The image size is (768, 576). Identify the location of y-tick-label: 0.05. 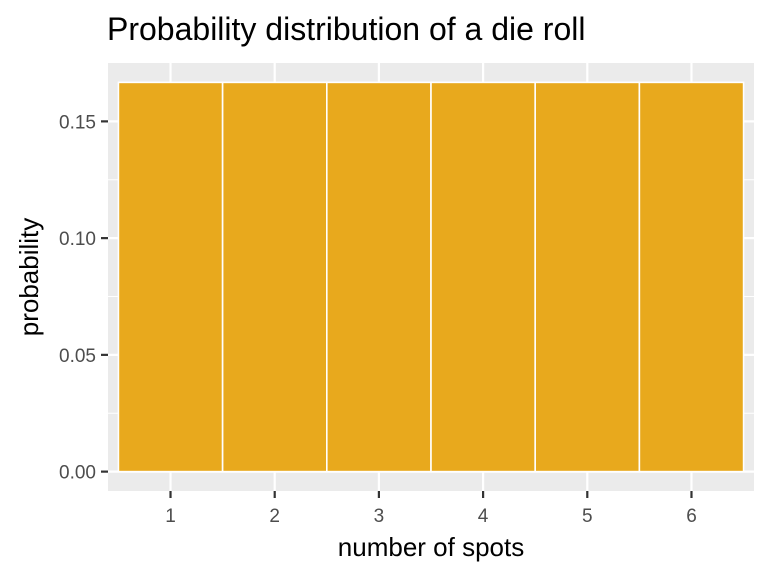
(77, 356).